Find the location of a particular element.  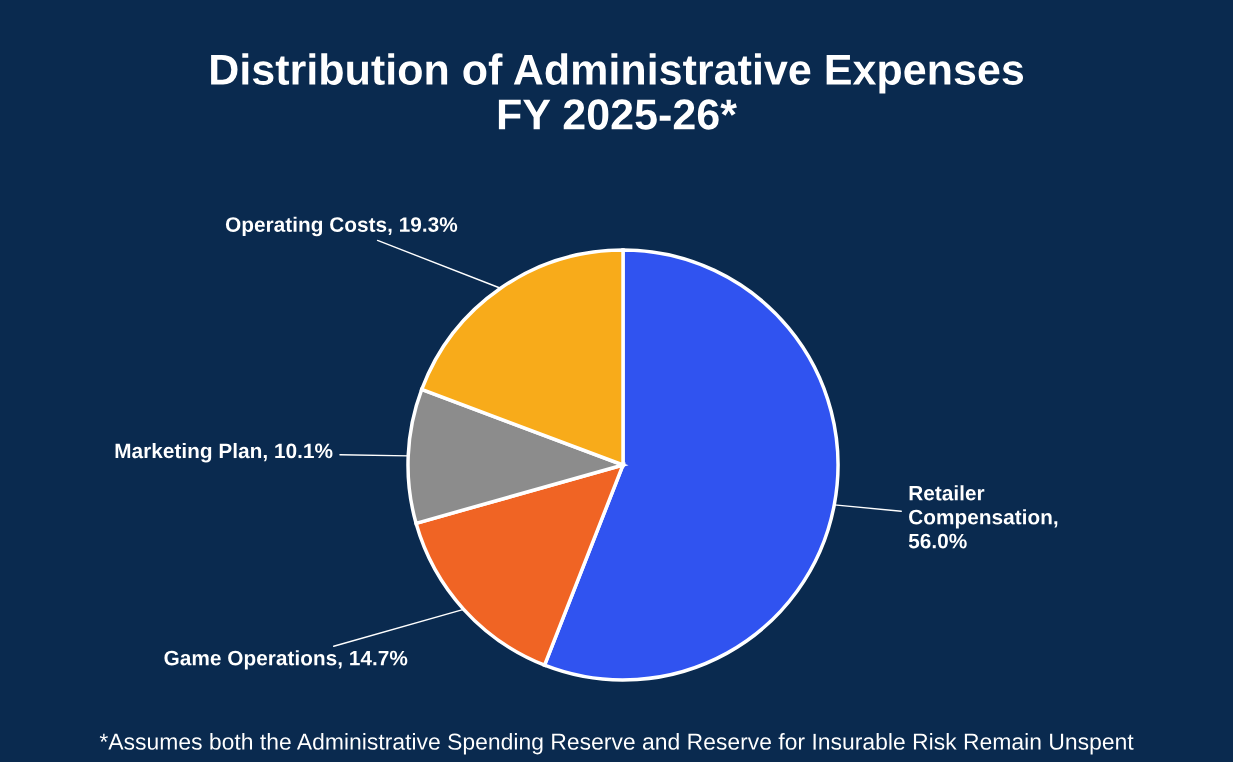

slice-label: Marketing Plan, 10.1% is located at coordinates (224, 452).